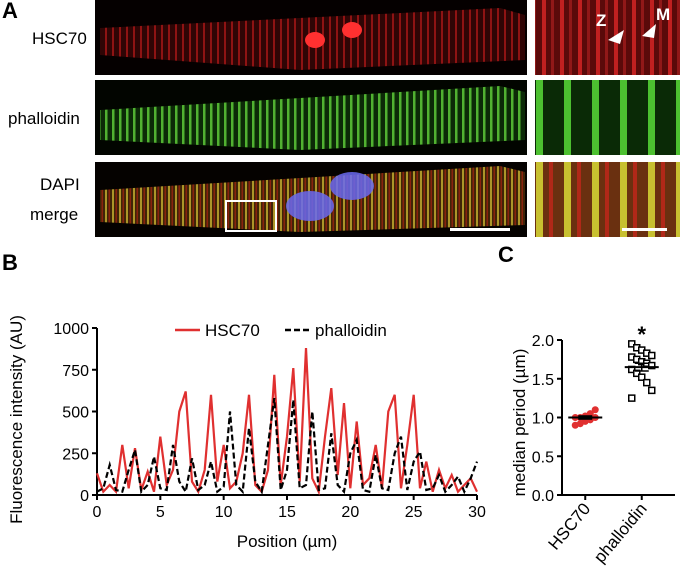 The height and width of the screenshot is (585, 682). I want to click on y-tick-label: 1000, so click(71, 329).